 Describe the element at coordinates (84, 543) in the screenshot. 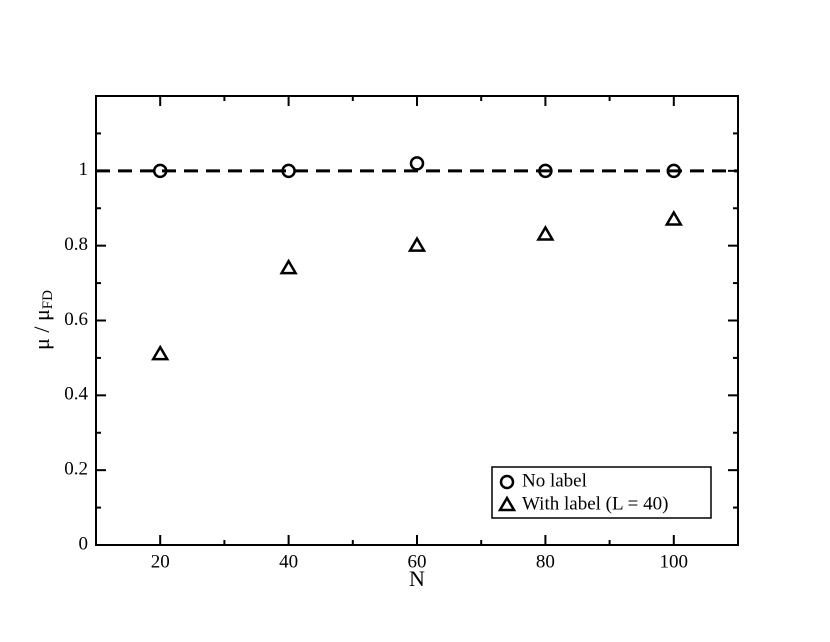

I see `y-tick-label: 0` at that location.